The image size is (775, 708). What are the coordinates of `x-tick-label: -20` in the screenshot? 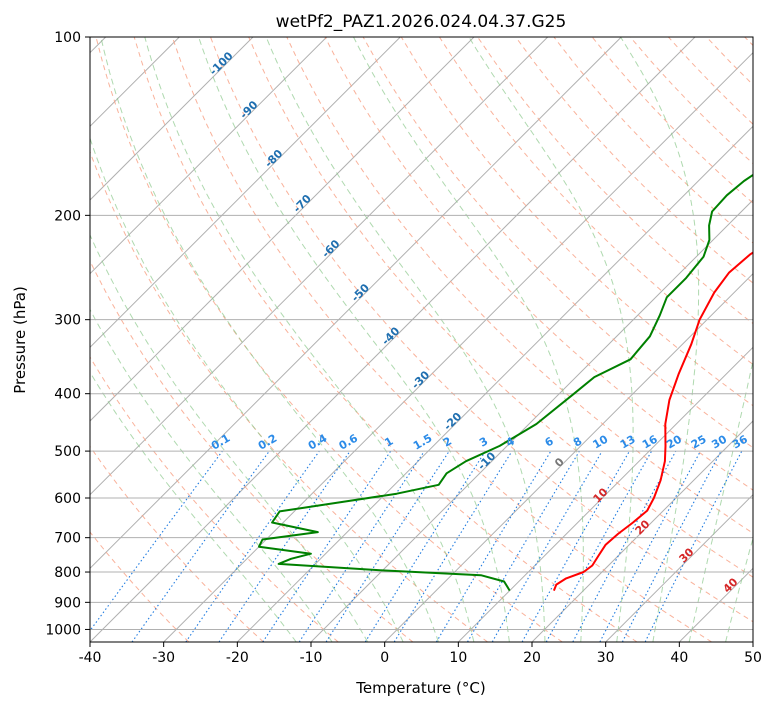 It's located at (237, 658).